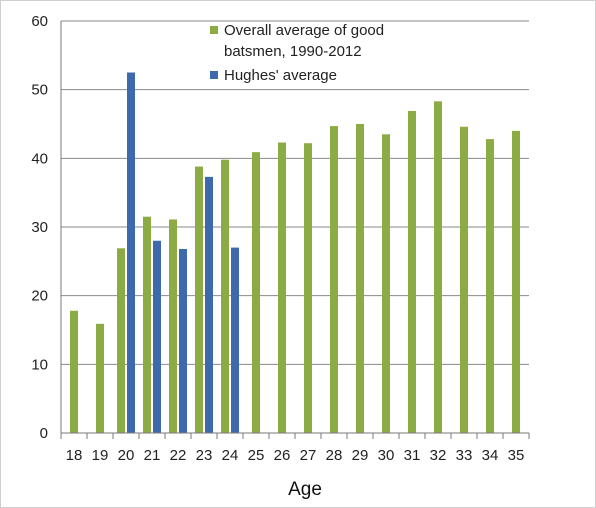 The width and height of the screenshot is (596, 508). I want to click on x-tick-label: 27, so click(308, 455).